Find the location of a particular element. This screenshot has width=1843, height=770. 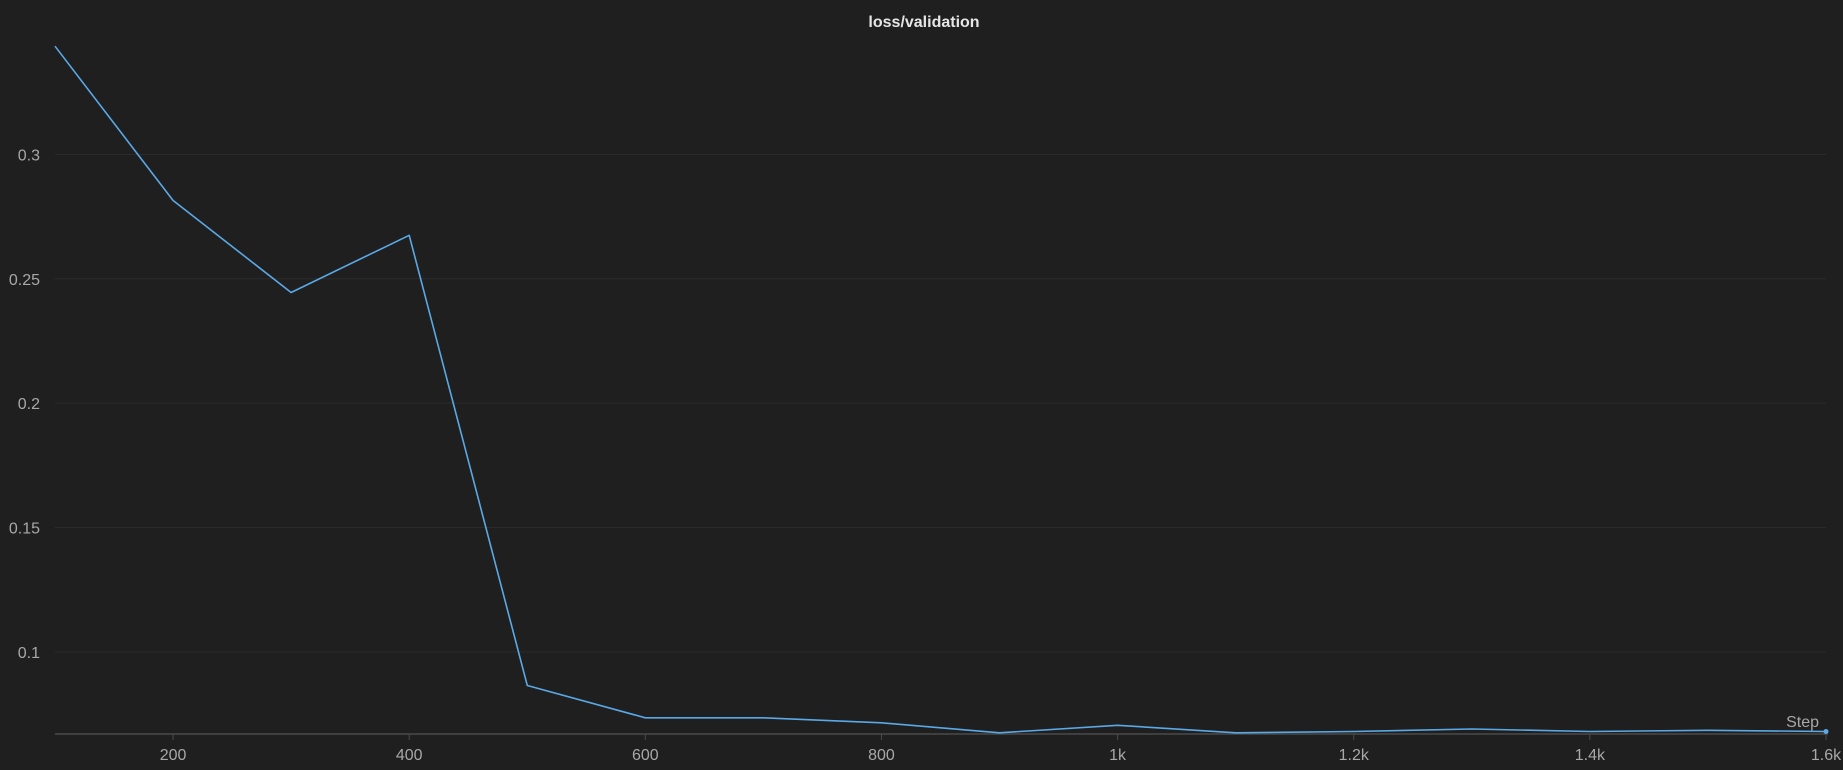

data-point is located at coordinates (1826, 732).